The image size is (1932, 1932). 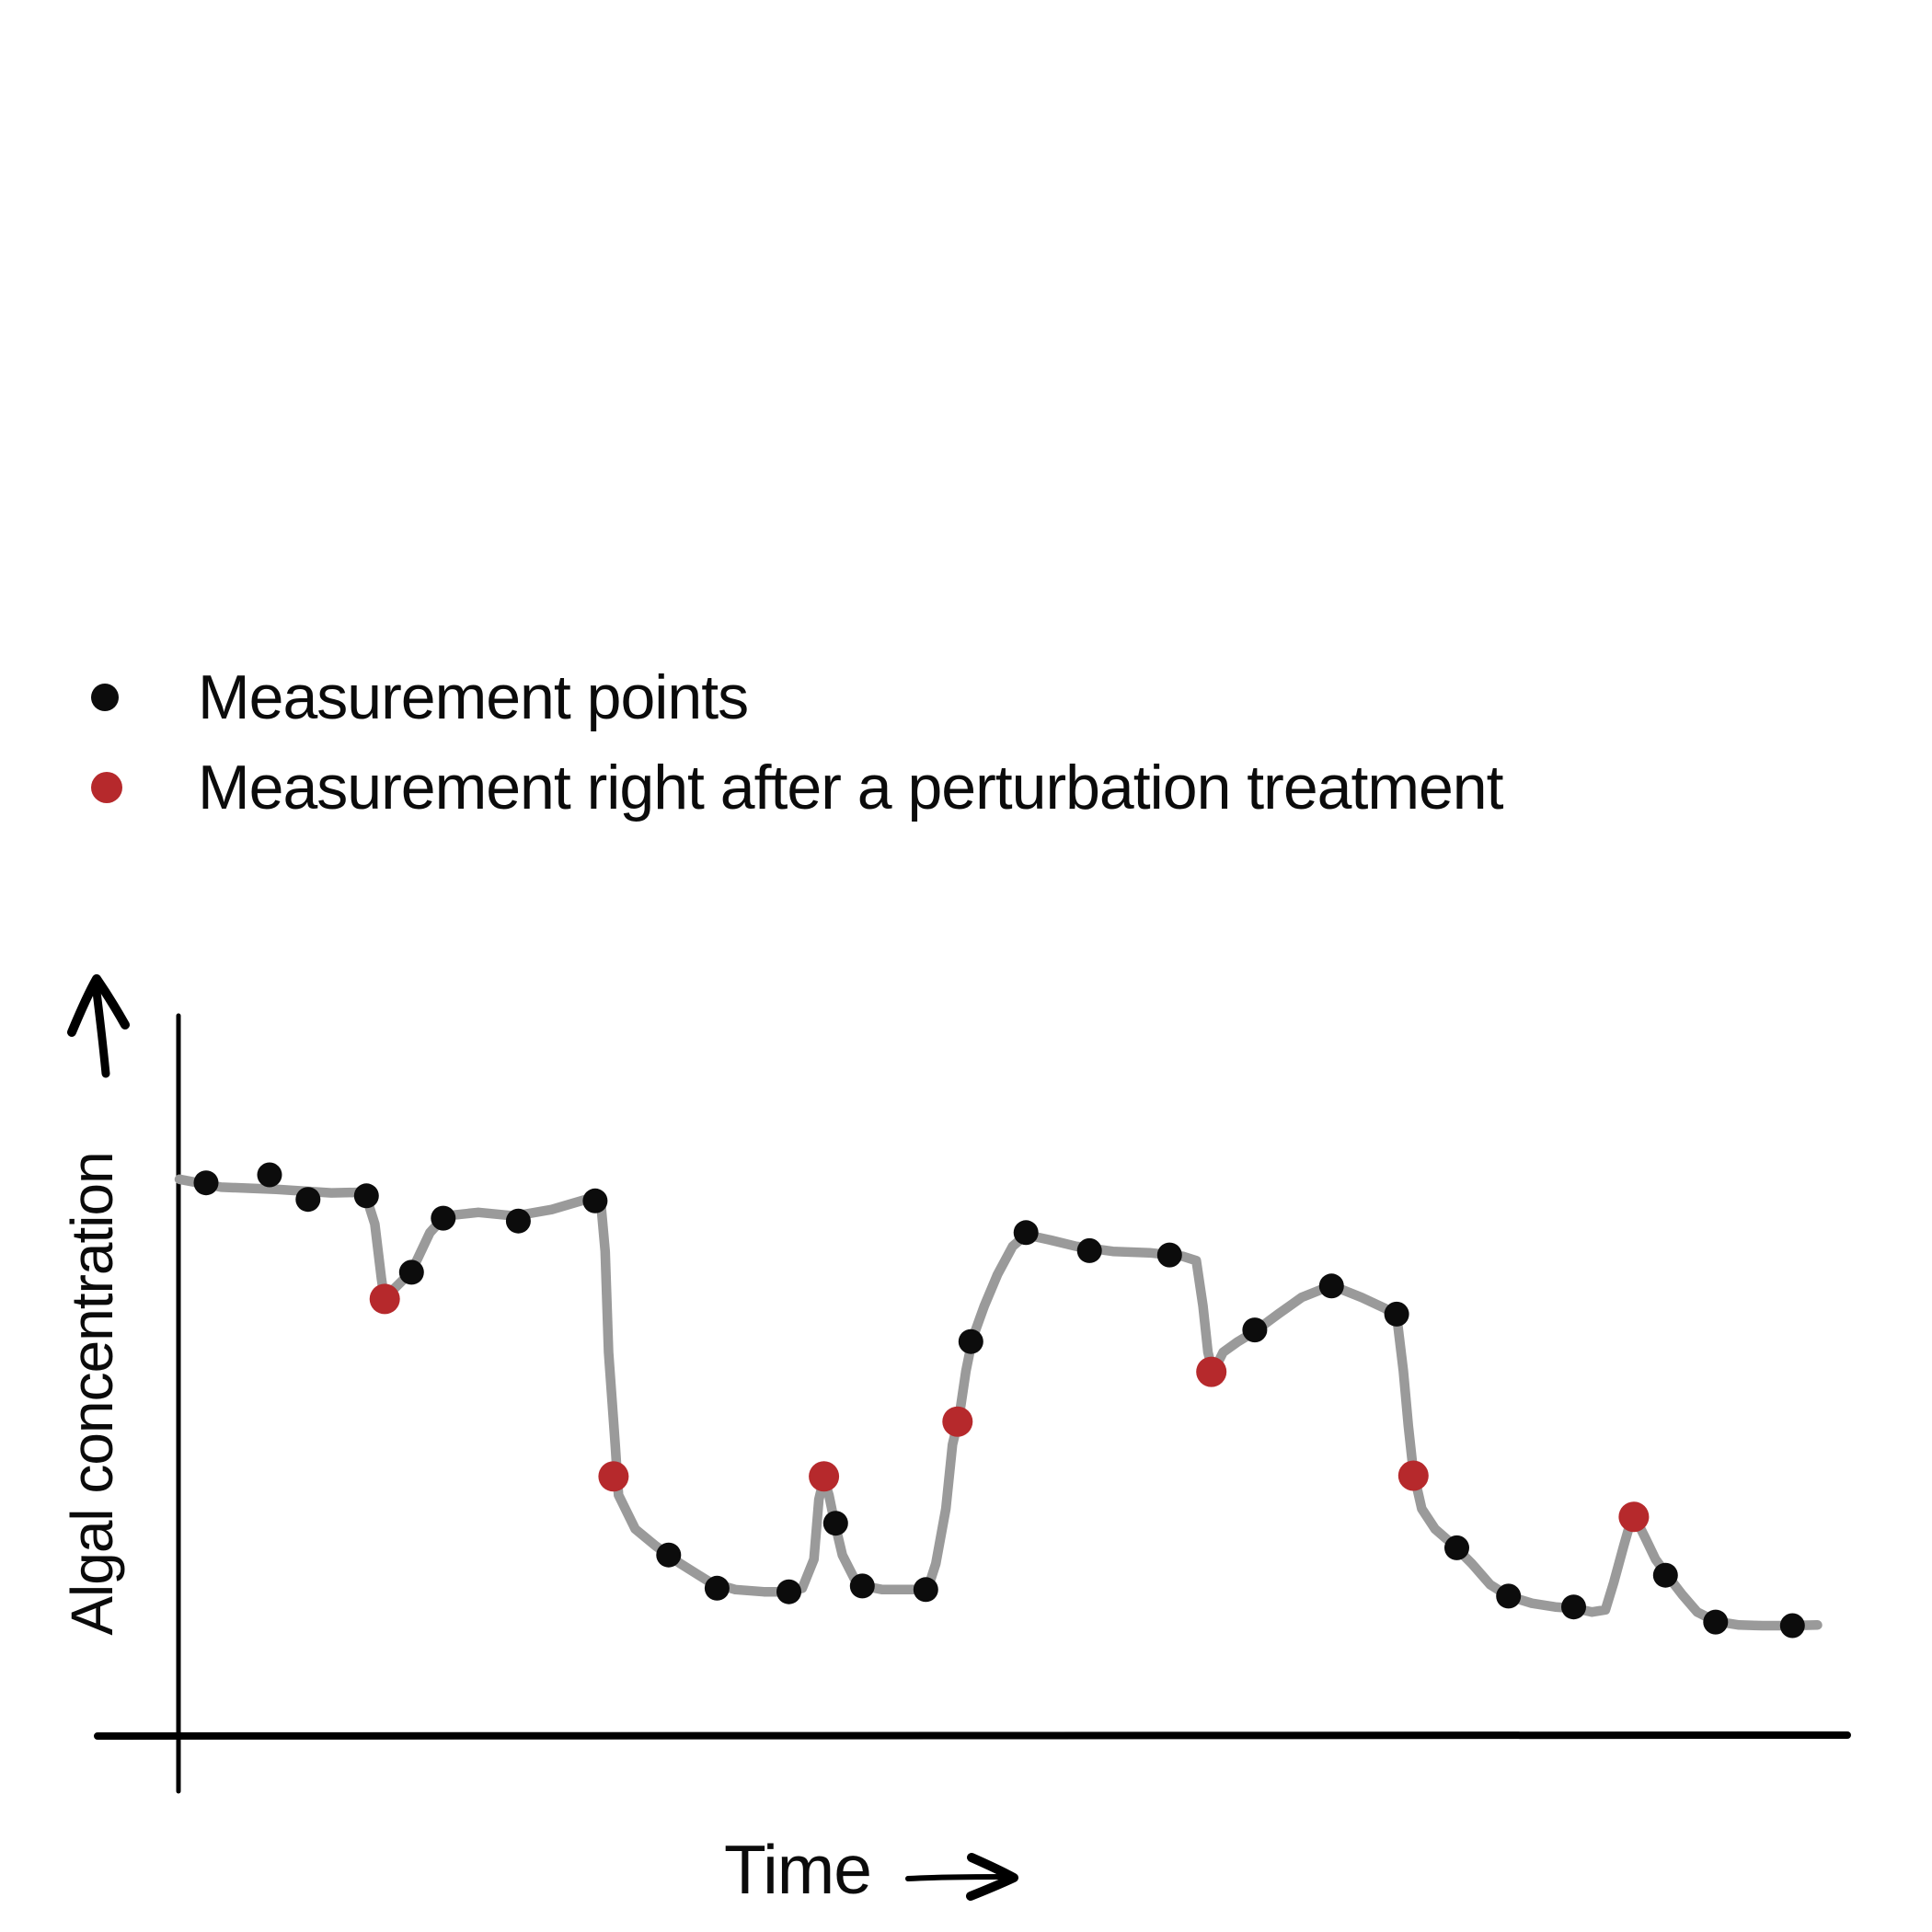 What do you see at coordinates (106, 787) in the screenshot?
I see `perturbation-dot-icon` at bounding box center [106, 787].